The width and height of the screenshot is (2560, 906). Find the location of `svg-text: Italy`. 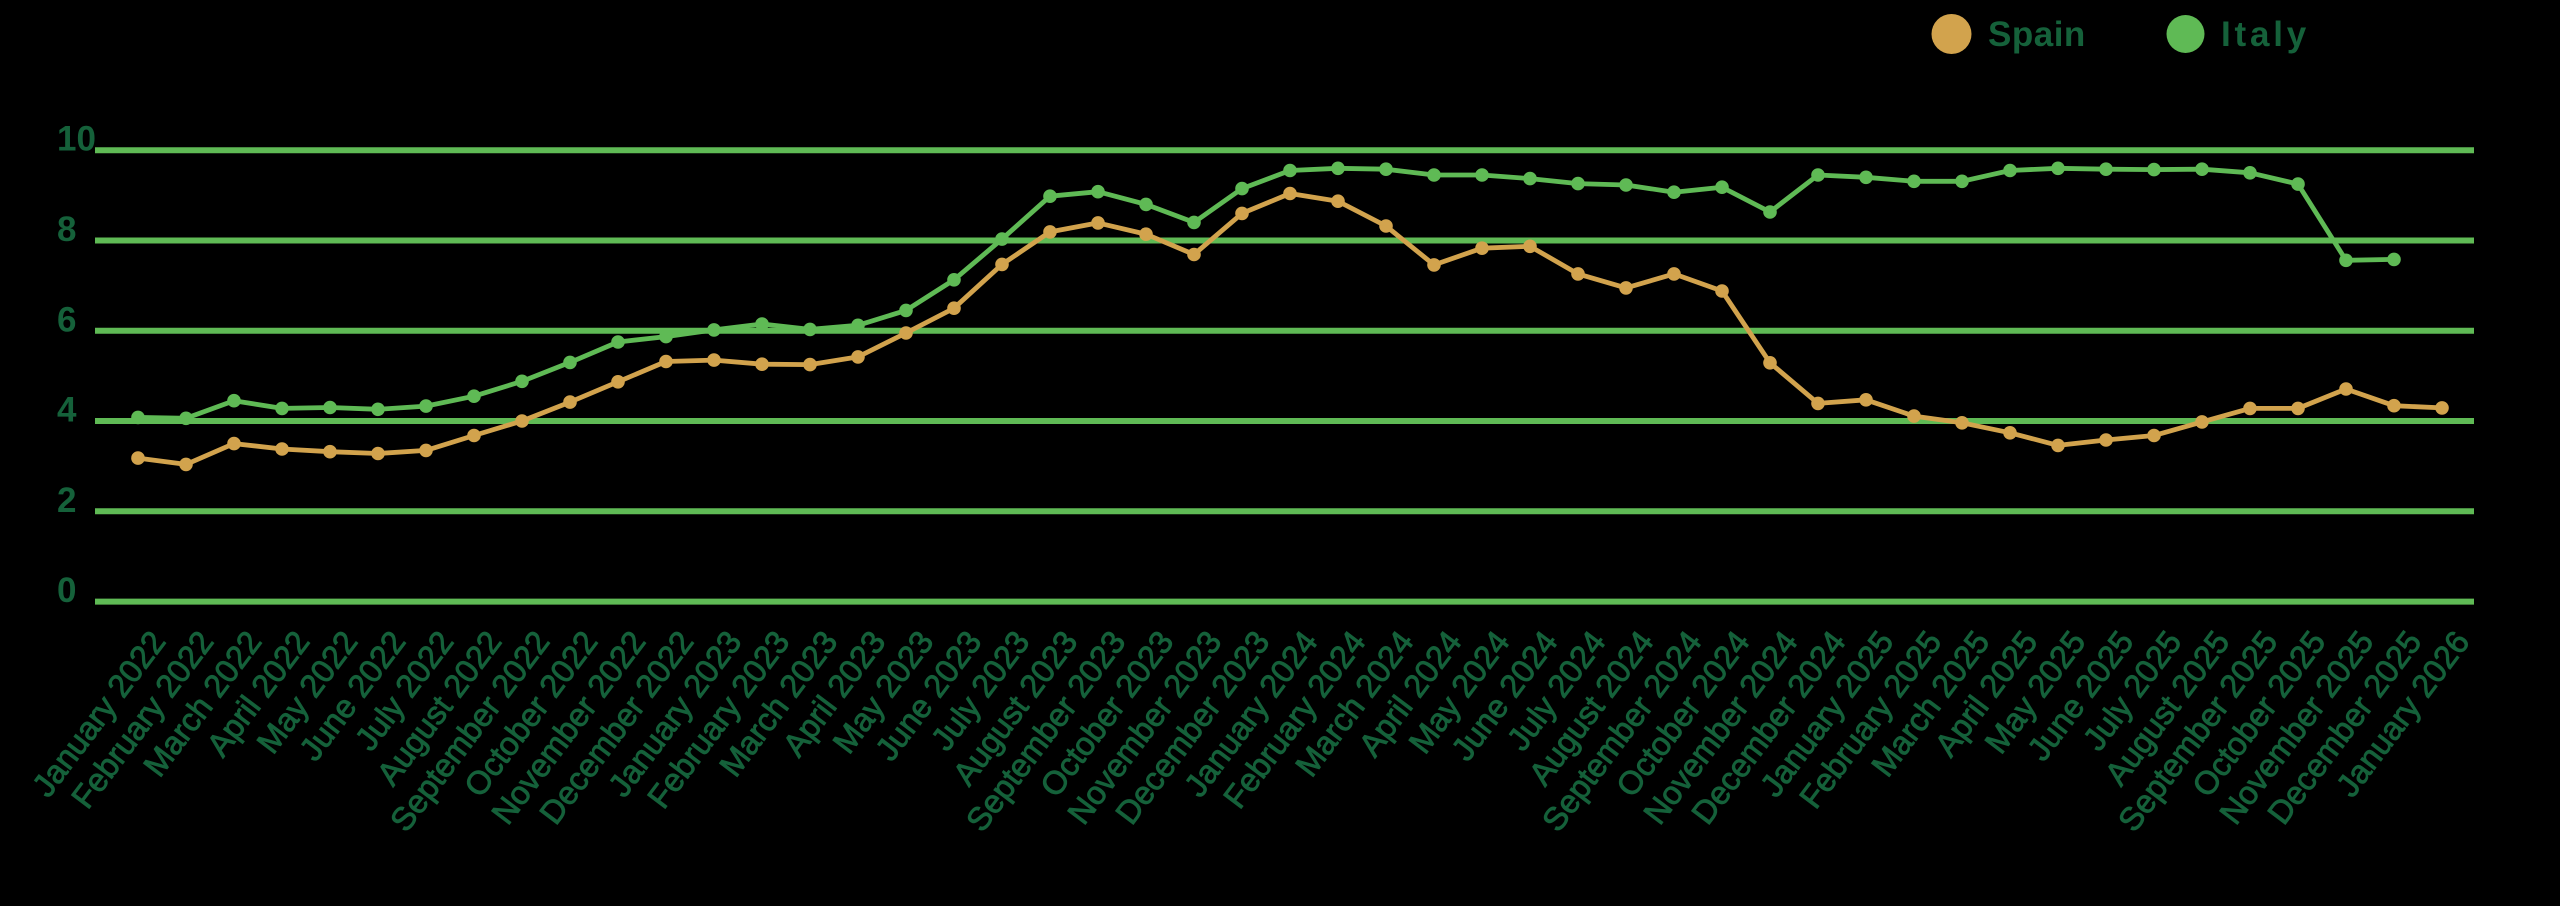

svg-text: Italy is located at coordinates (2265, 34).